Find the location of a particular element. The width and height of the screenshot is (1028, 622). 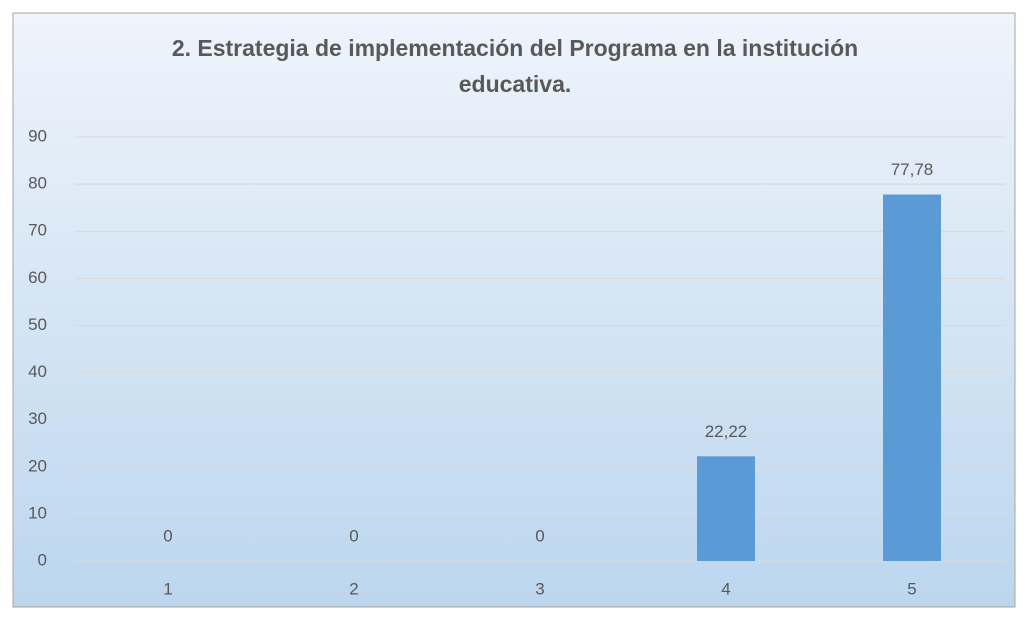

y-tick-label: 30 is located at coordinates (37, 418).